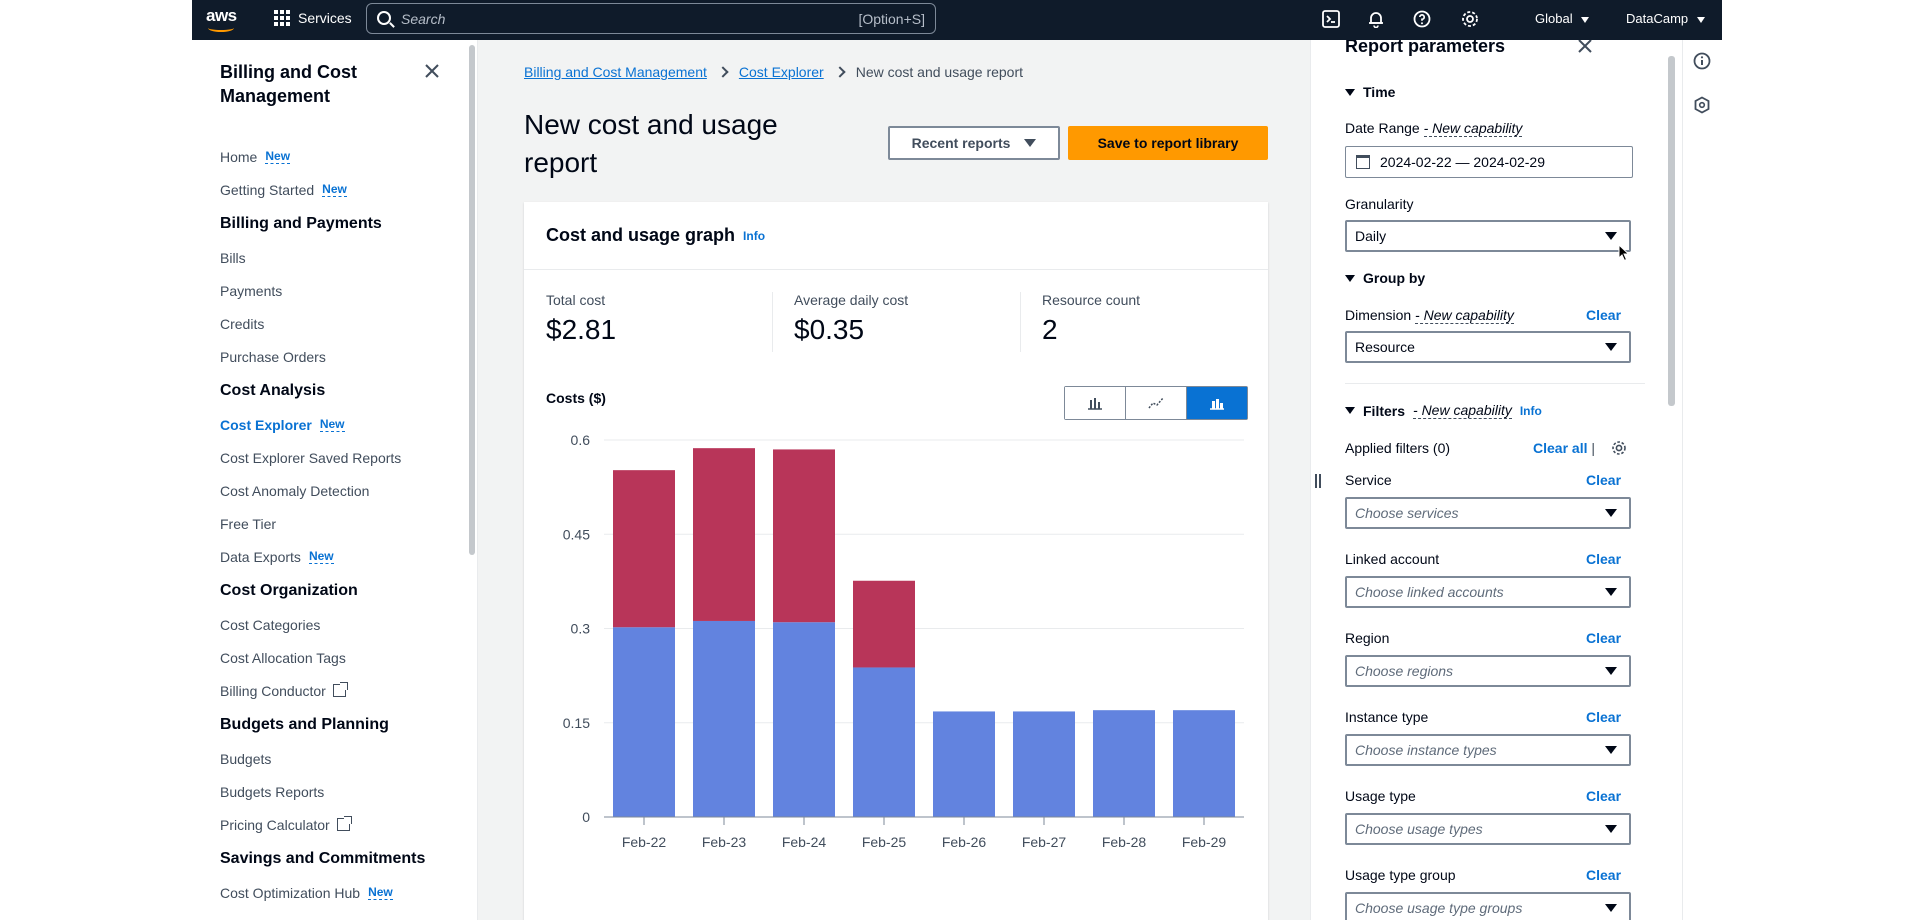  I want to click on region-clear-link: Clear, so click(1604, 638).